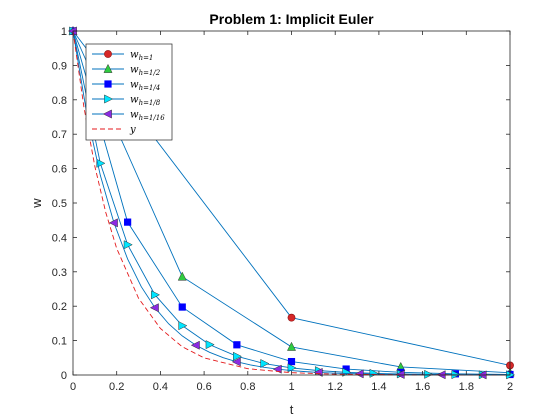  What do you see at coordinates (59, 135) in the screenshot?
I see `y-tick-label: 0.7` at bounding box center [59, 135].